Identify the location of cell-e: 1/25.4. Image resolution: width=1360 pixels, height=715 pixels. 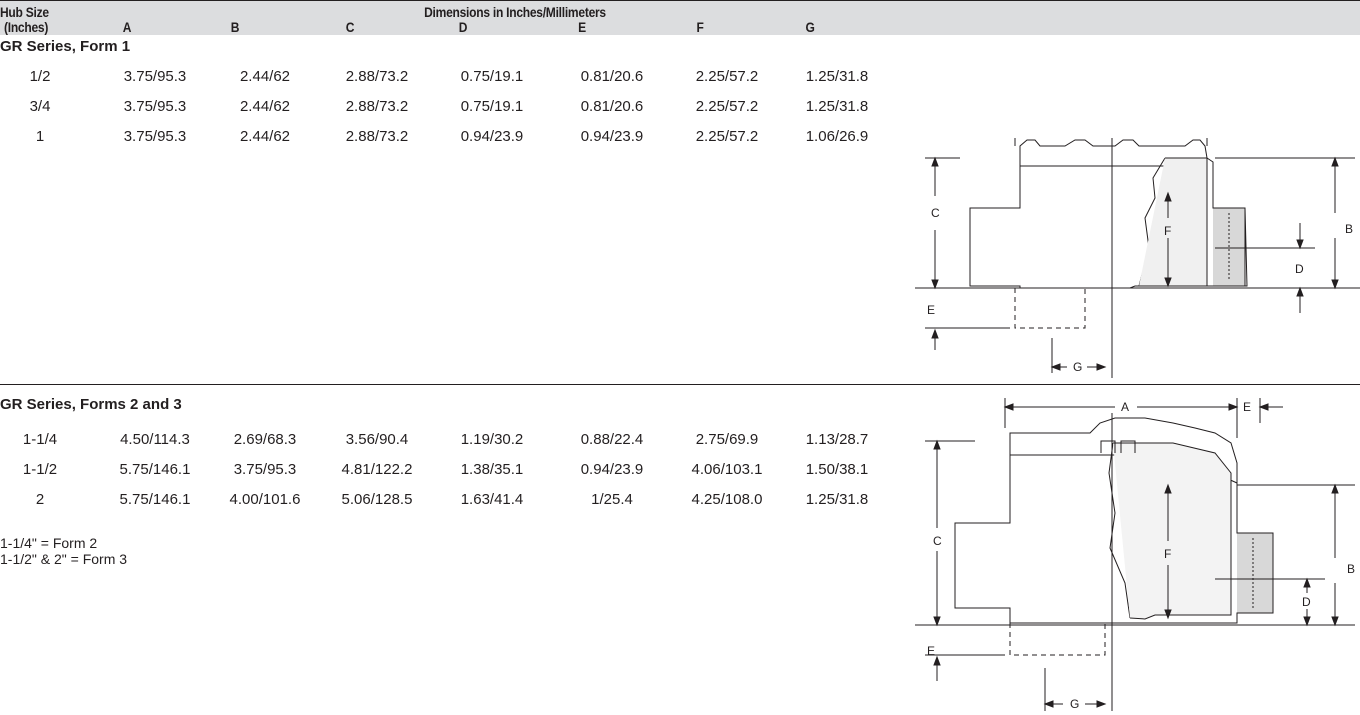
(612, 499).